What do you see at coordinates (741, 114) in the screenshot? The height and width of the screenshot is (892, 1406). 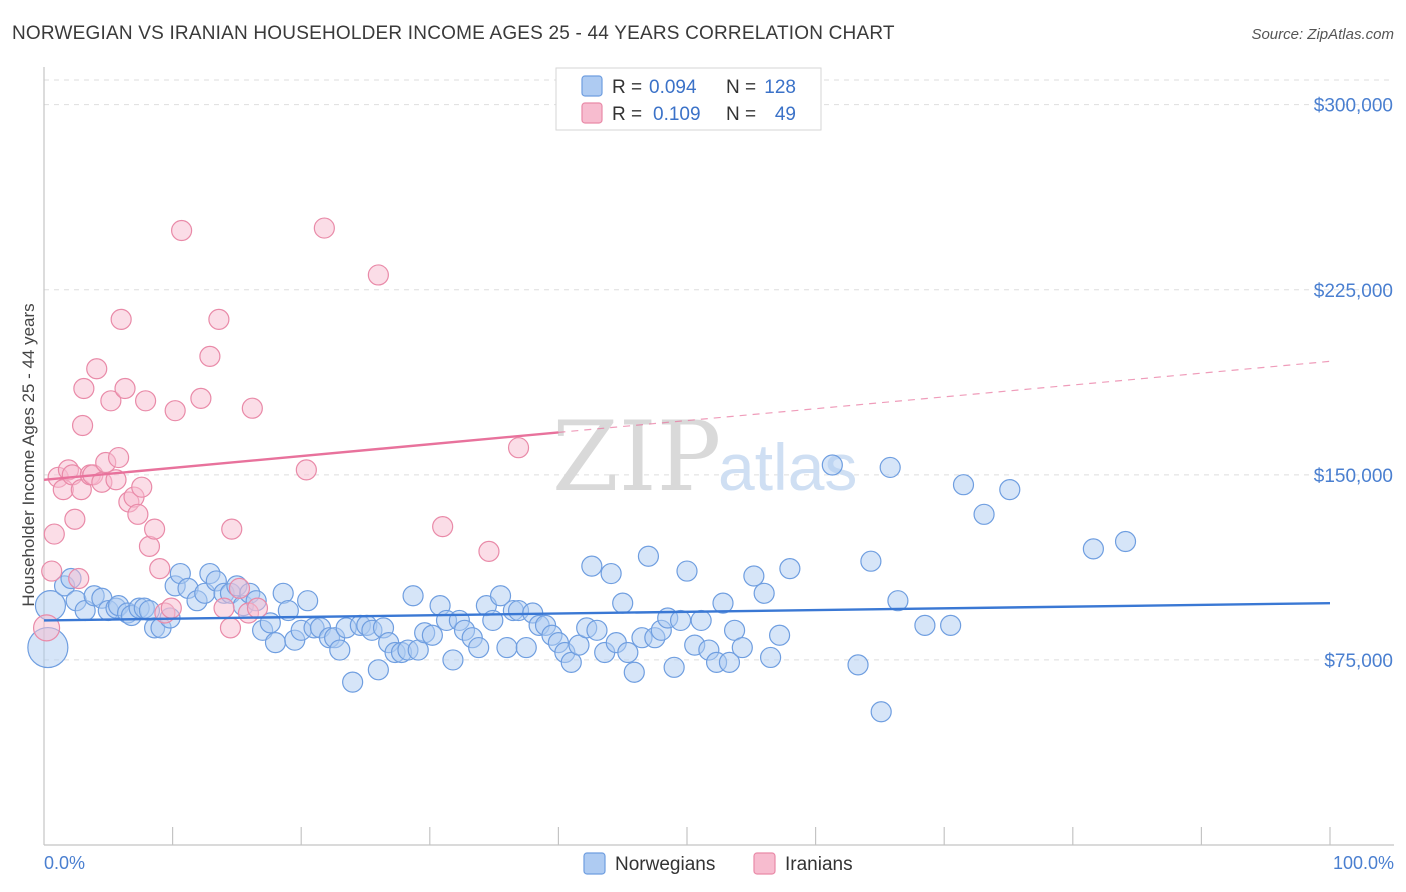 I see `legend-n-label-iranians: N =` at bounding box center [741, 114].